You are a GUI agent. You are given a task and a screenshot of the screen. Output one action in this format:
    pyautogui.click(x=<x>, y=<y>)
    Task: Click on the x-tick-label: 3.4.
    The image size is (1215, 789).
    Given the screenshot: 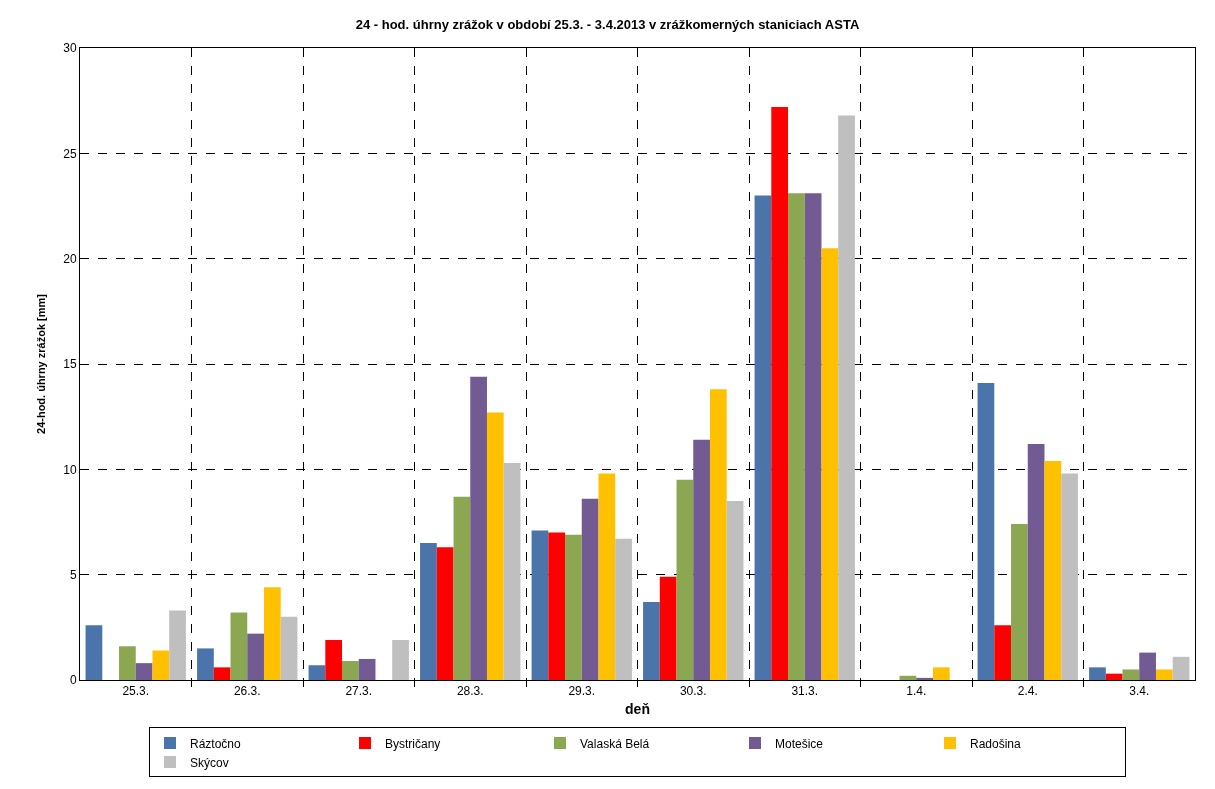 What is the action you would take?
    pyautogui.click(x=1139, y=691)
    